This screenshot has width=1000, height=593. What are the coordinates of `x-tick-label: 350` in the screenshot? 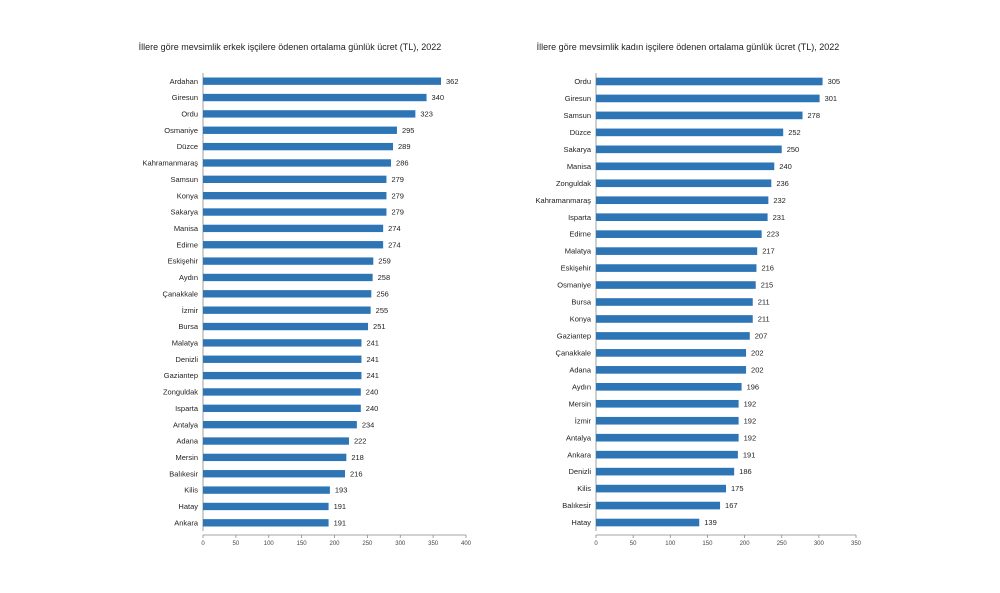 It's located at (856, 544).